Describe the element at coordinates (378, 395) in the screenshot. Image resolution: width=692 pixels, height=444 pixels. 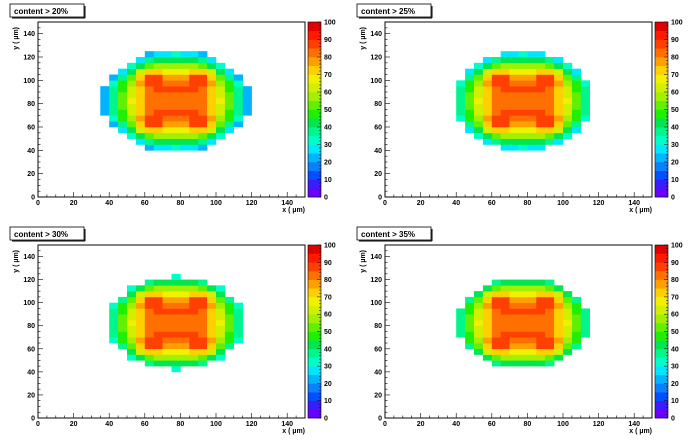
I see `y-tick-label: 20` at that location.